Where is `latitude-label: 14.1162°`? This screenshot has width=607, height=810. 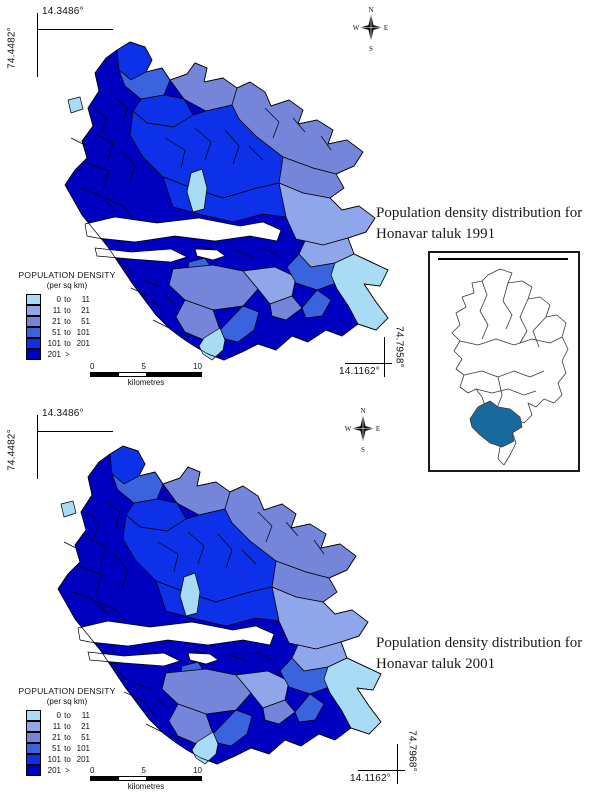
latitude-label: 14.1162° is located at coordinates (360, 371).